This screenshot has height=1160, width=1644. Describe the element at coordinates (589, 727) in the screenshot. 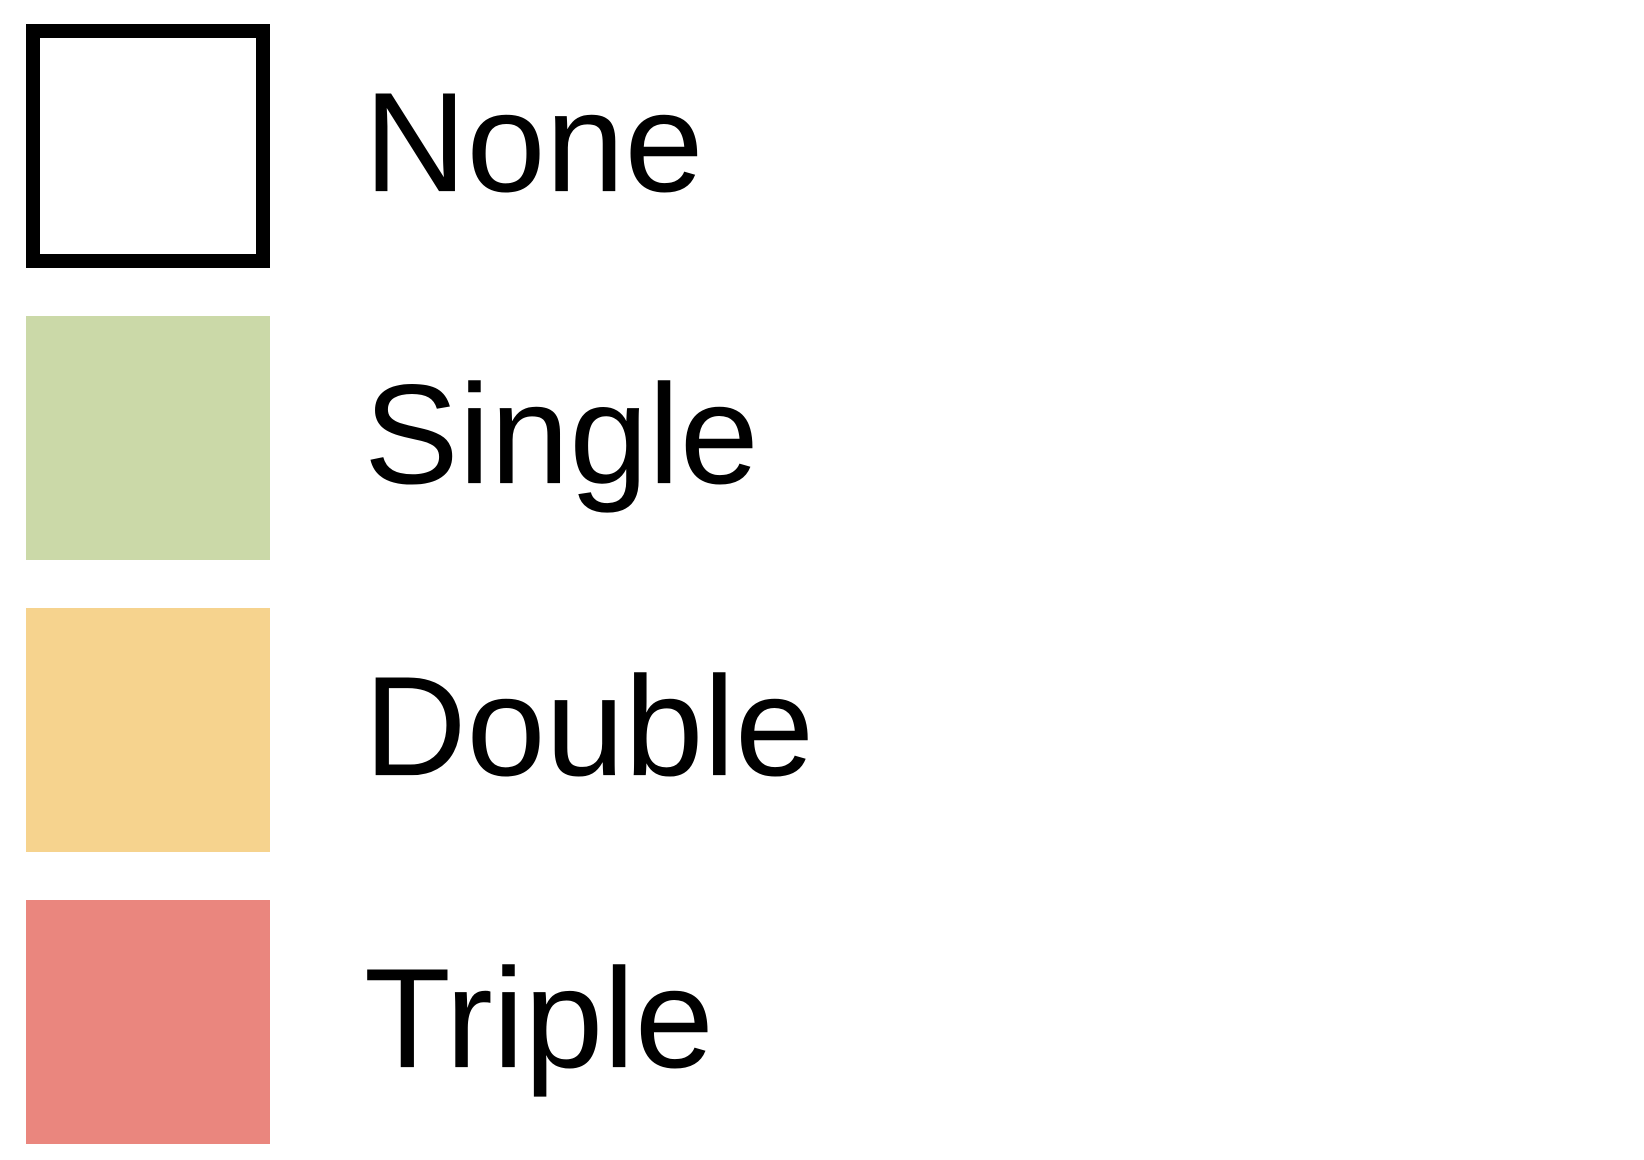

I see `legend-label-double: Double` at that location.